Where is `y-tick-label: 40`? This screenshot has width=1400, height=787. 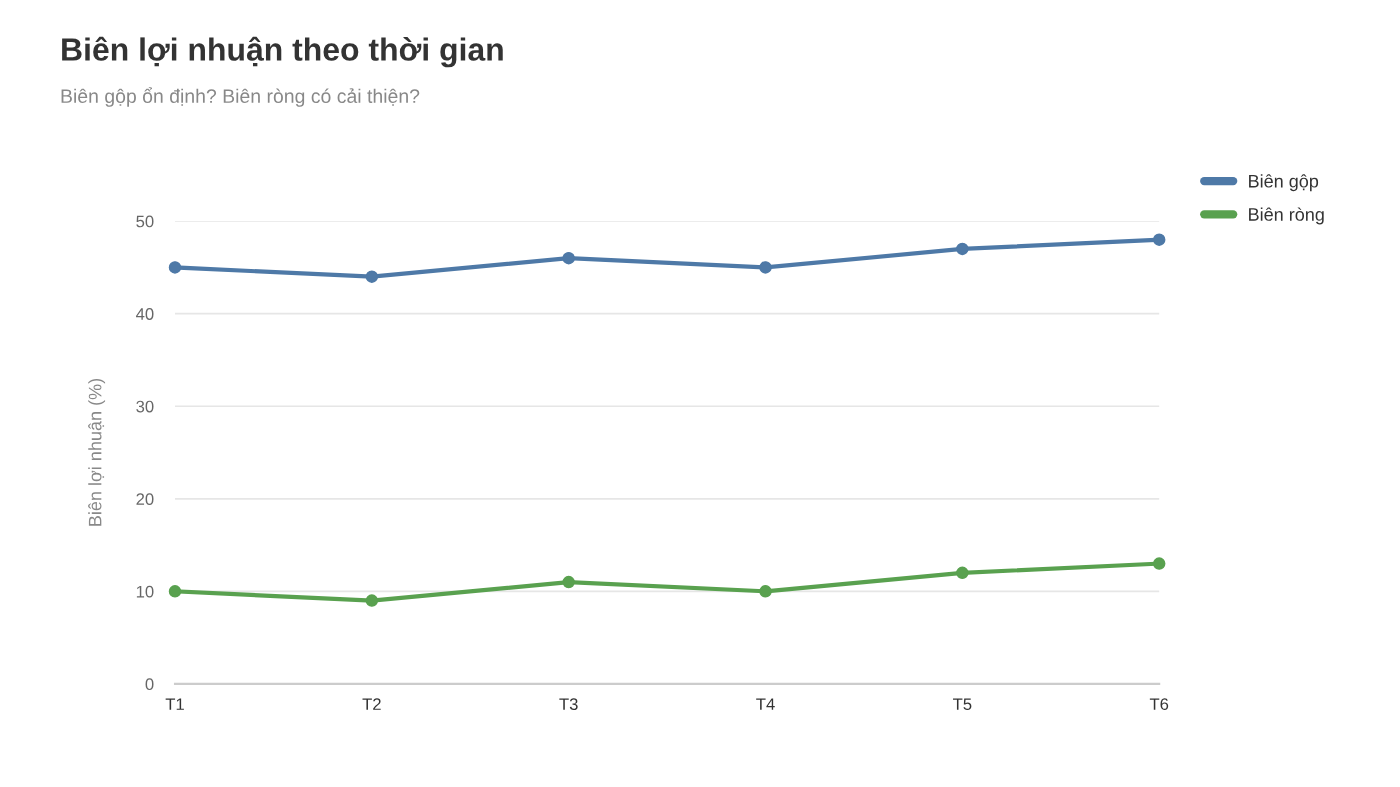
y-tick-label: 40 is located at coordinates (145, 314).